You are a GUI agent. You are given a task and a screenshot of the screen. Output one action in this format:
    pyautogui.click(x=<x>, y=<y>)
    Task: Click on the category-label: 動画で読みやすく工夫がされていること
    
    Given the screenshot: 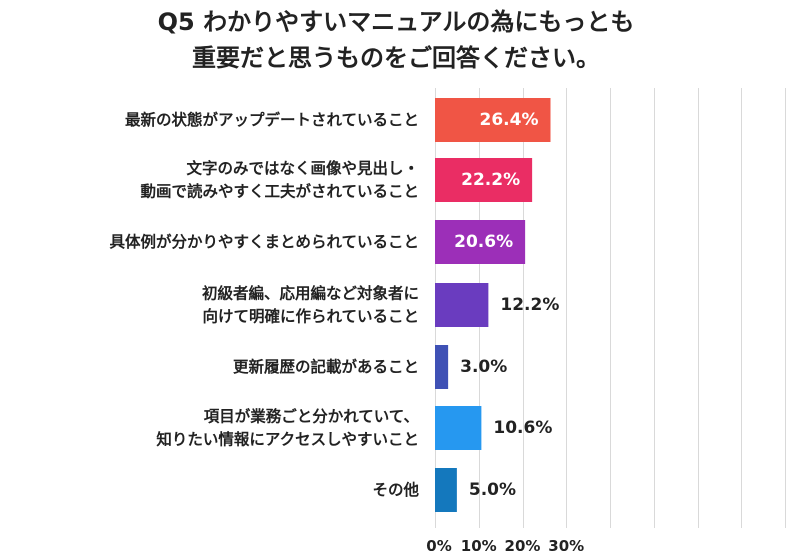 What is the action you would take?
    pyautogui.click(x=279, y=191)
    